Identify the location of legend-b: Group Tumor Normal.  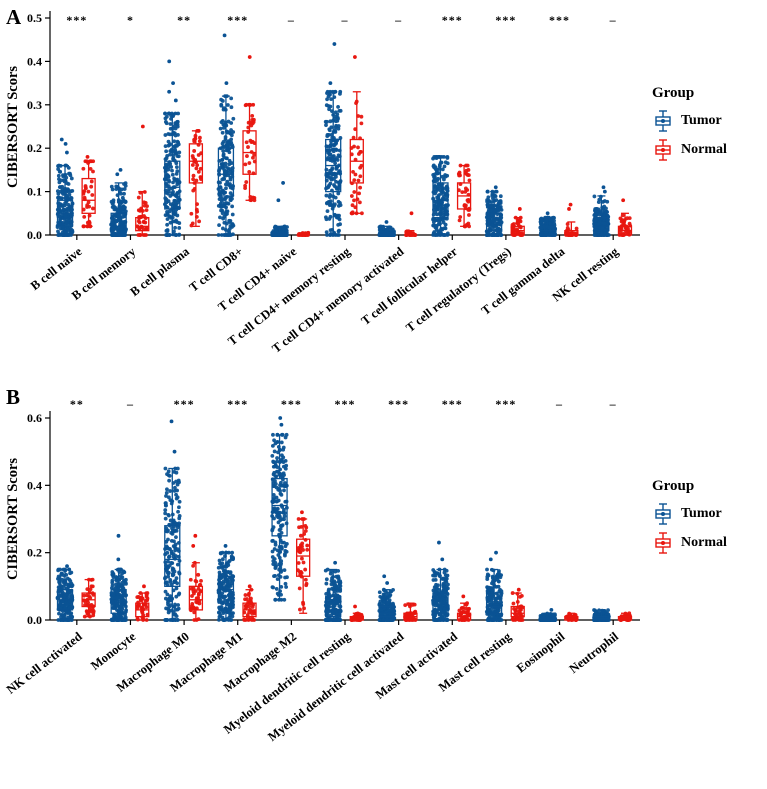
(708, 519).